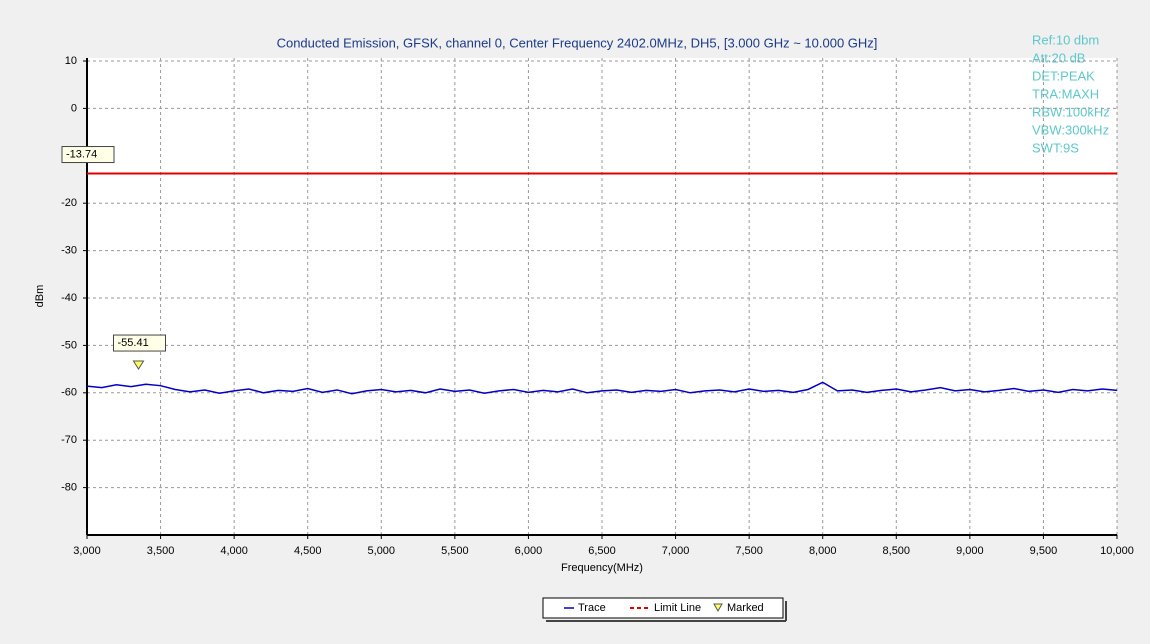 This screenshot has width=1150, height=644. I want to click on x-tick-label: 9,000, so click(970, 551).